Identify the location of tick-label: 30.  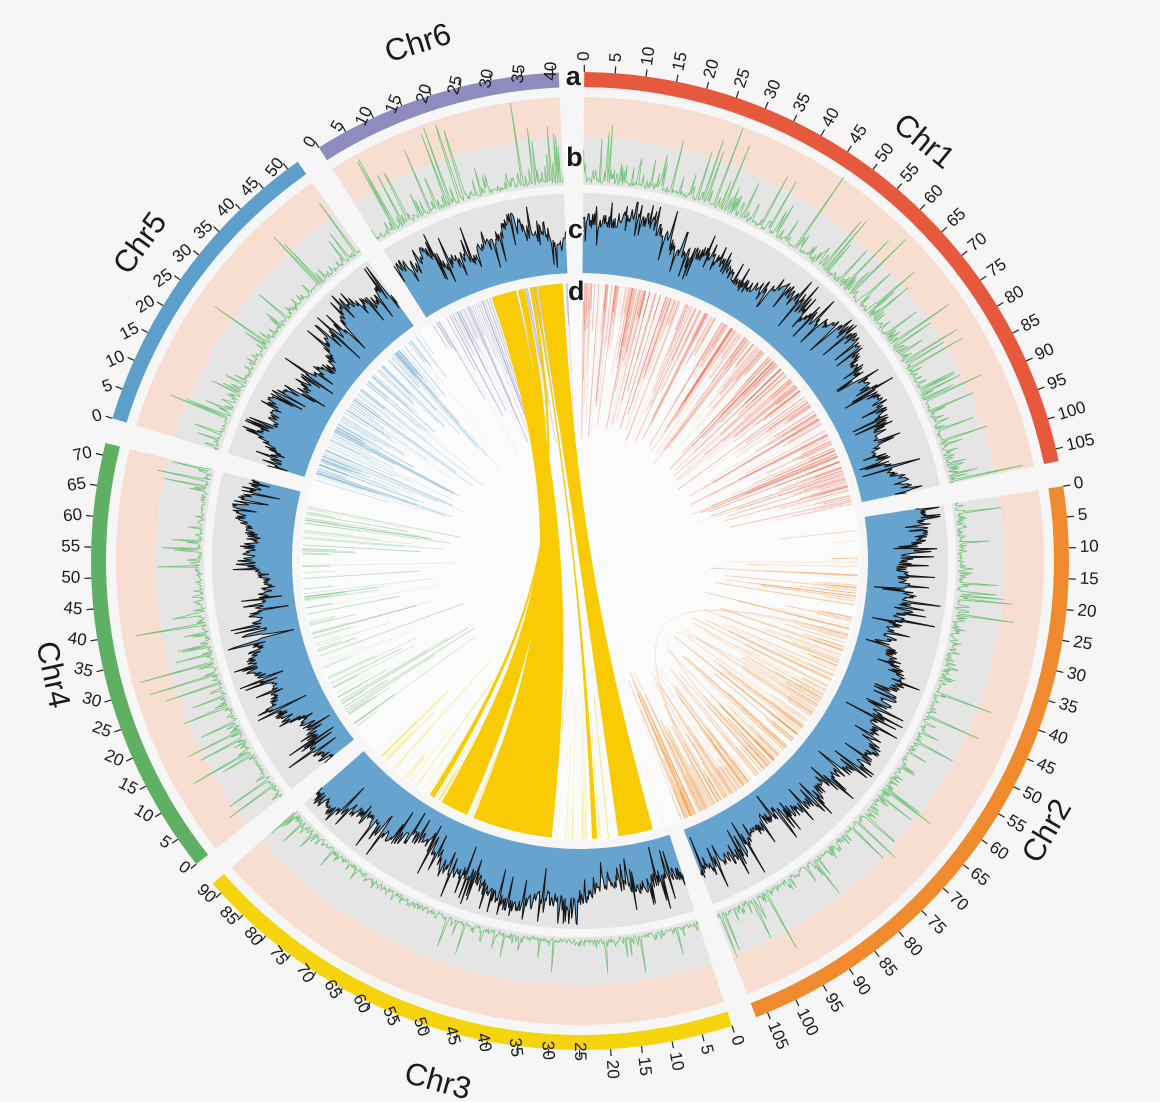
(772, 89).